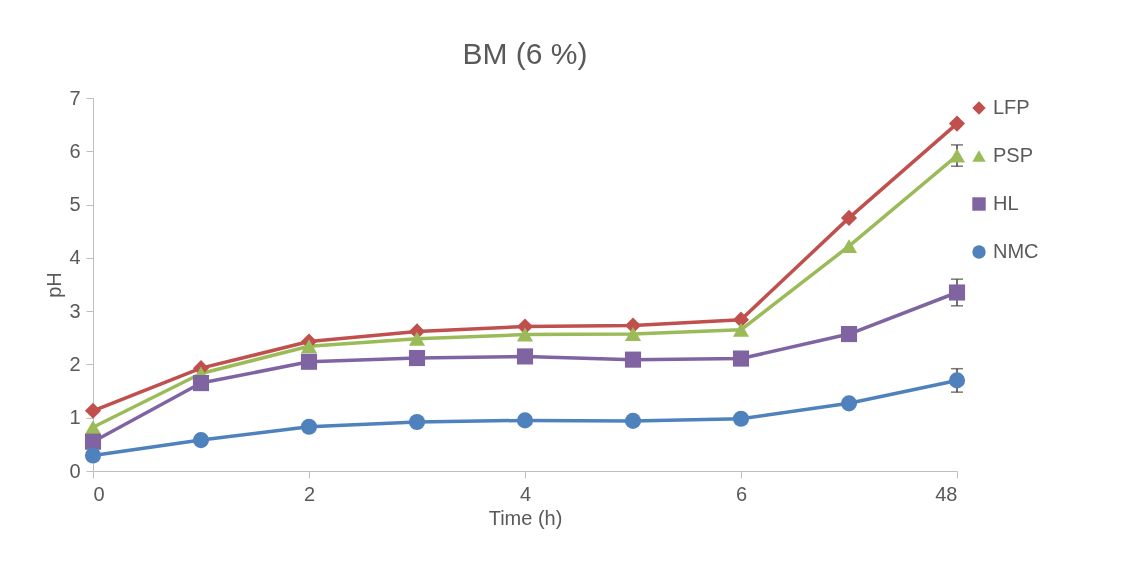 The height and width of the screenshot is (576, 1129). I want to click on legend-label: NMC, so click(1016, 251).